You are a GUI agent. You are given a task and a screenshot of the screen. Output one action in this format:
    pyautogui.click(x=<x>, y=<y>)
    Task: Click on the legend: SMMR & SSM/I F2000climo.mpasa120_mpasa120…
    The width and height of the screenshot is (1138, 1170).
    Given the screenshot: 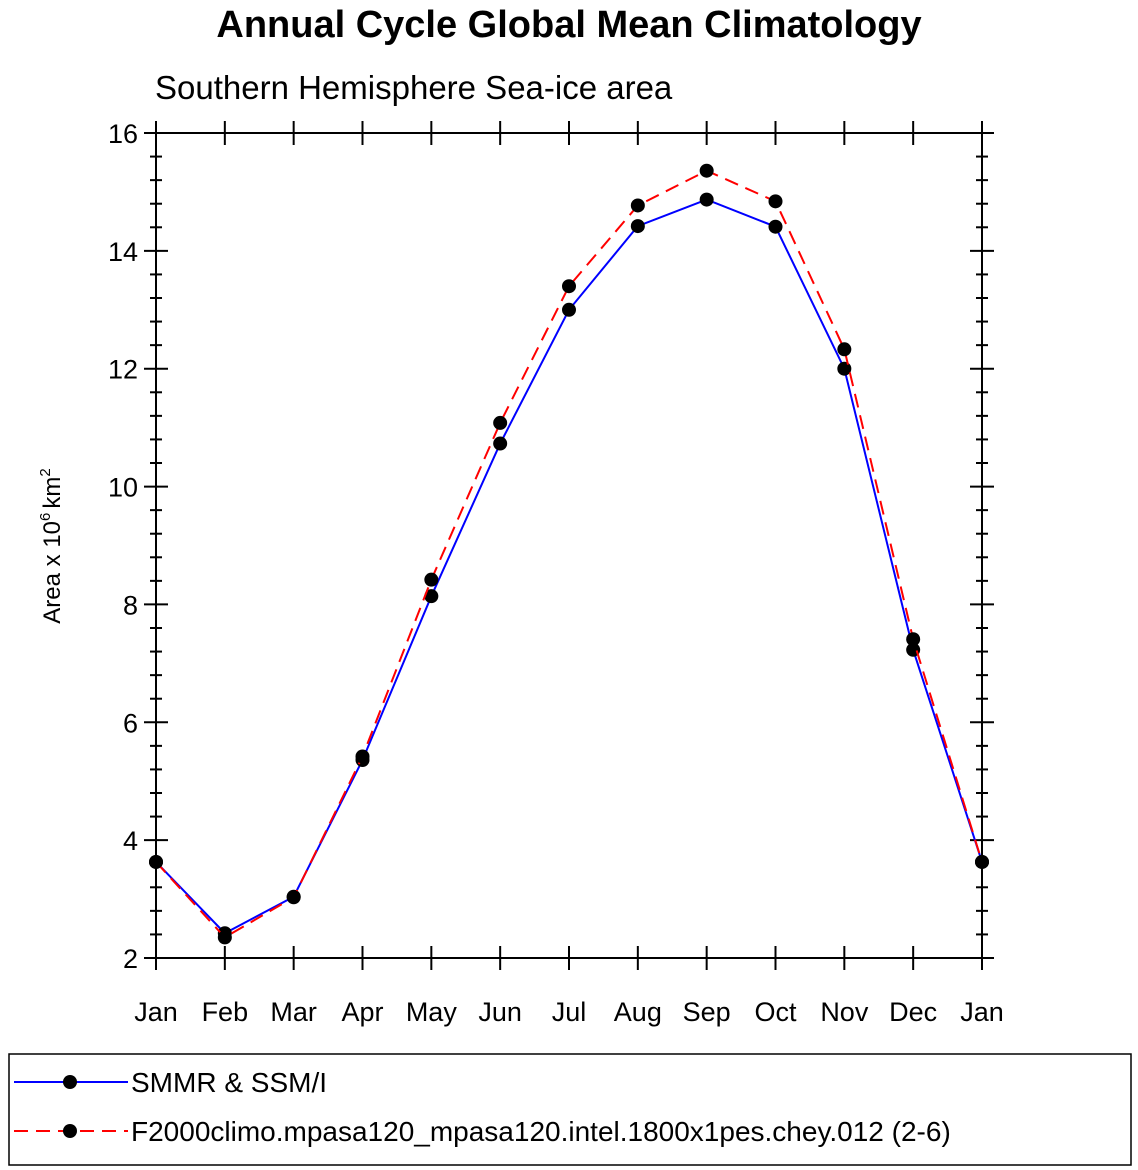 What is the action you would take?
    pyautogui.click(x=570, y=1109)
    